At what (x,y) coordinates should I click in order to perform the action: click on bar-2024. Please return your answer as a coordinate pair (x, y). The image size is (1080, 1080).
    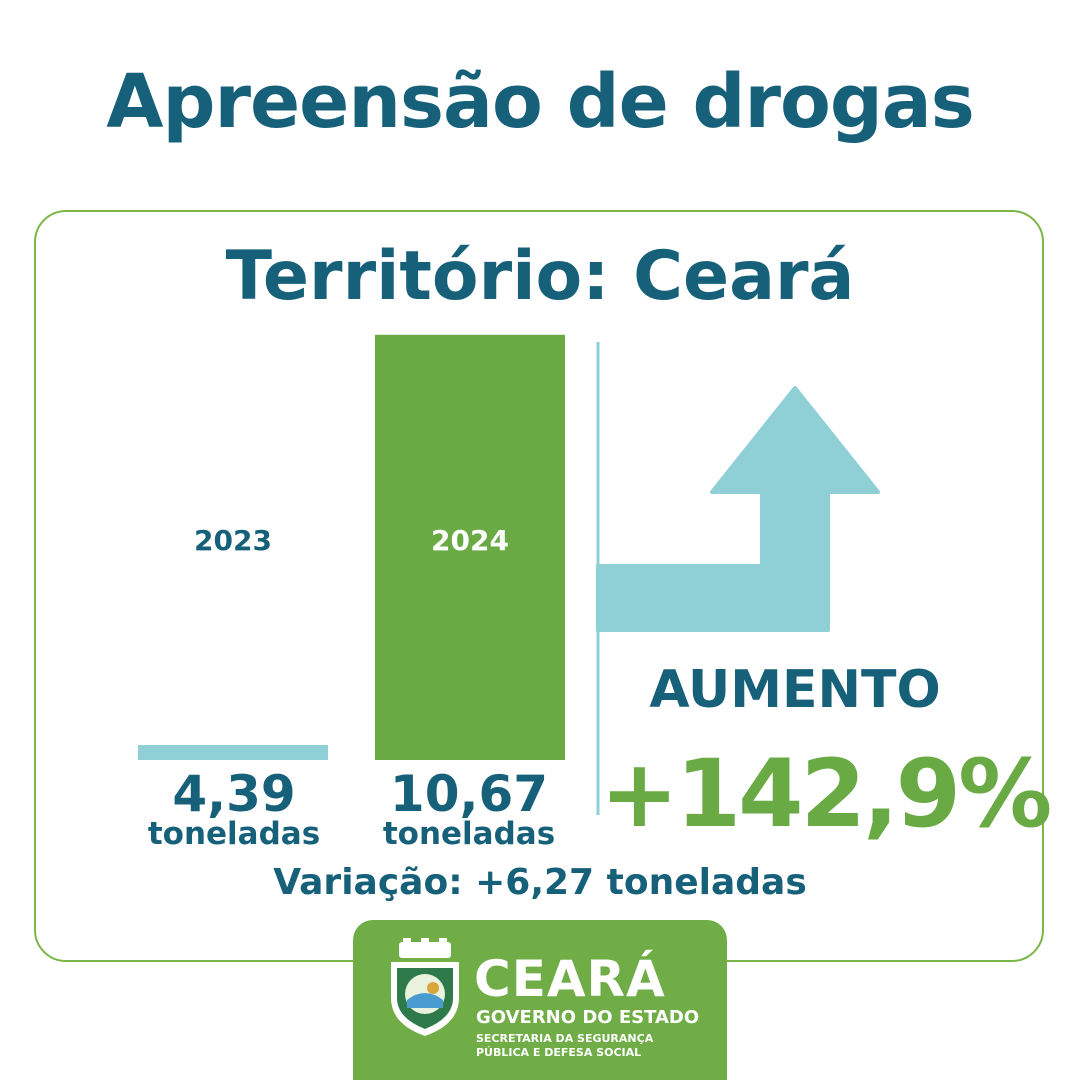
    Looking at the image, I should click on (470, 547).